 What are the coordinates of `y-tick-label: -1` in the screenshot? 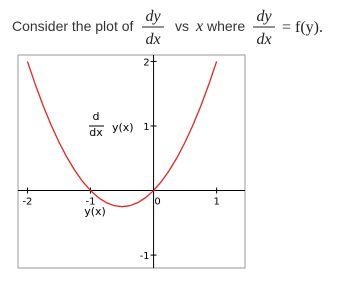 It's located at (145, 256).